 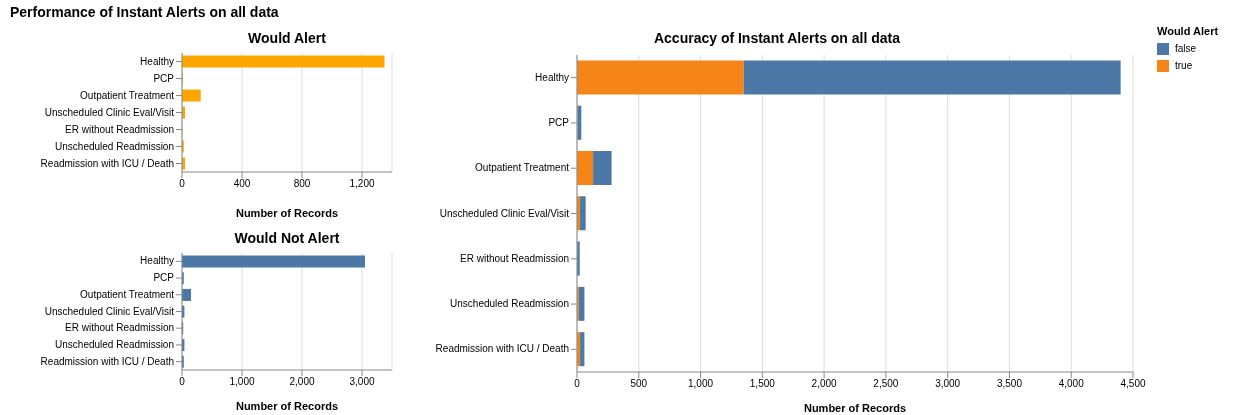 What do you see at coordinates (1188, 31) in the screenshot?
I see `legend-title: Would Alert` at bounding box center [1188, 31].